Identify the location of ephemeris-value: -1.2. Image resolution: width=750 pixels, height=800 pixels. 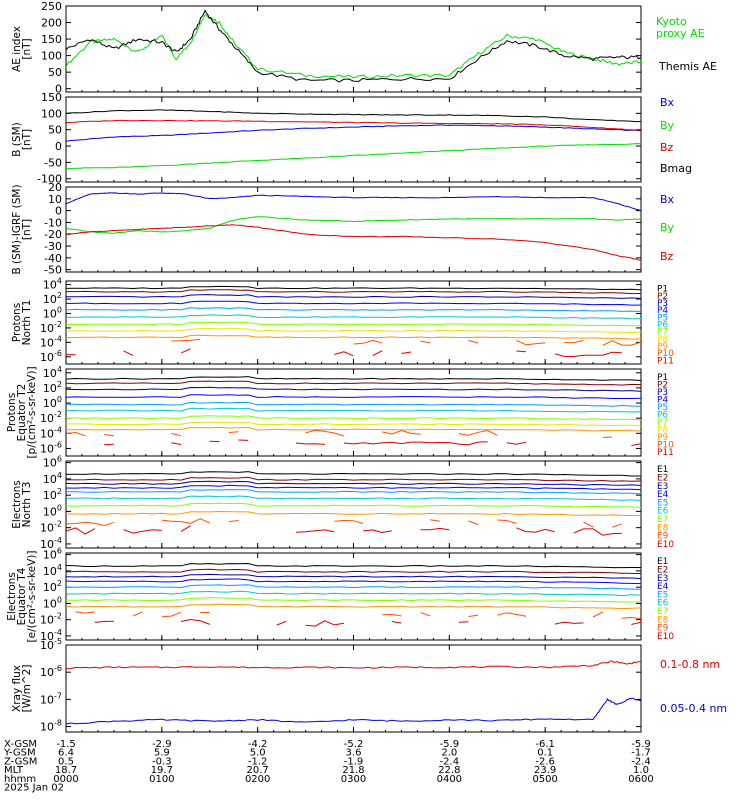
(258, 761).